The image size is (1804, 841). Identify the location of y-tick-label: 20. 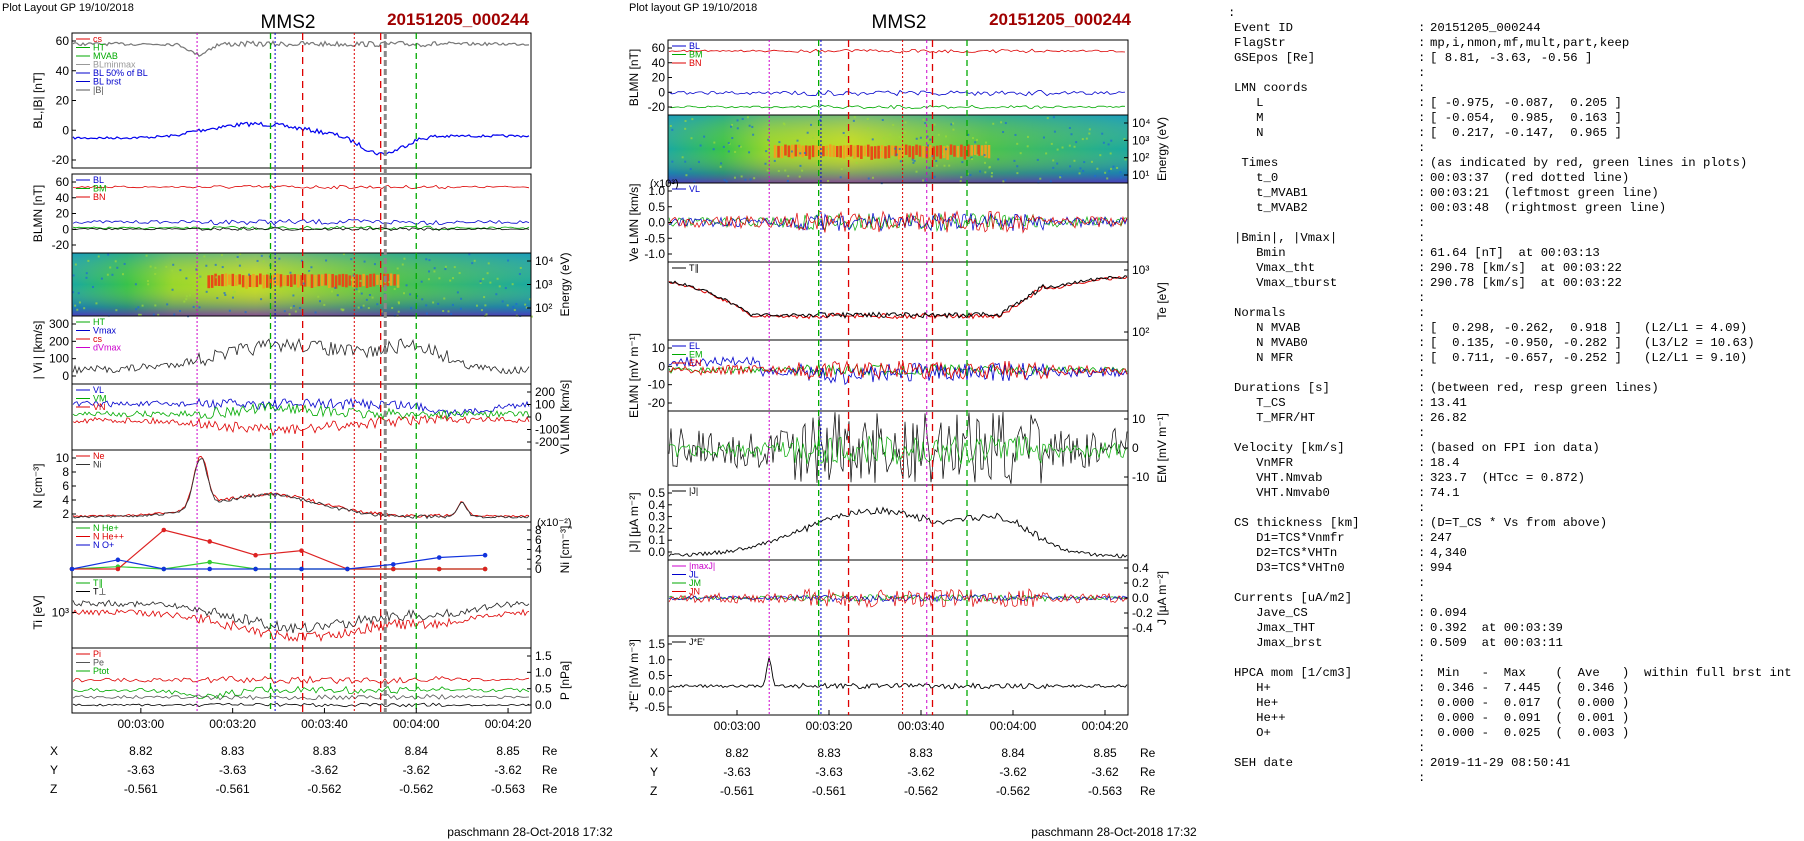
(63, 214).